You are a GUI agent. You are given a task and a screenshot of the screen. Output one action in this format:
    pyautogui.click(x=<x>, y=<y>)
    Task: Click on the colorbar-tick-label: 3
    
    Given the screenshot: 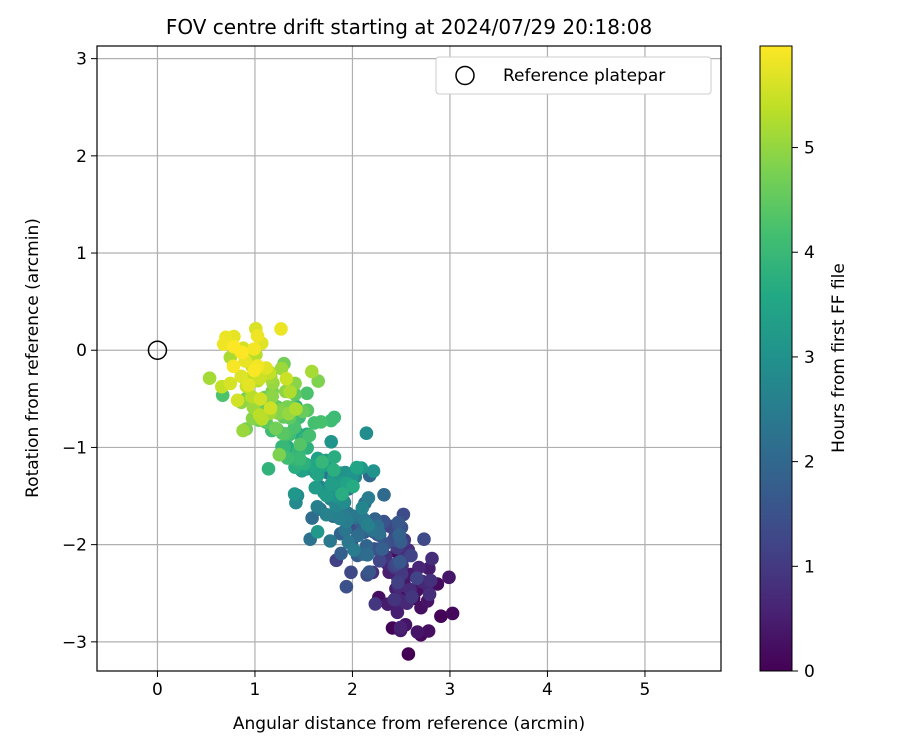 What is the action you would take?
    pyautogui.click(x=809, y=358)
    